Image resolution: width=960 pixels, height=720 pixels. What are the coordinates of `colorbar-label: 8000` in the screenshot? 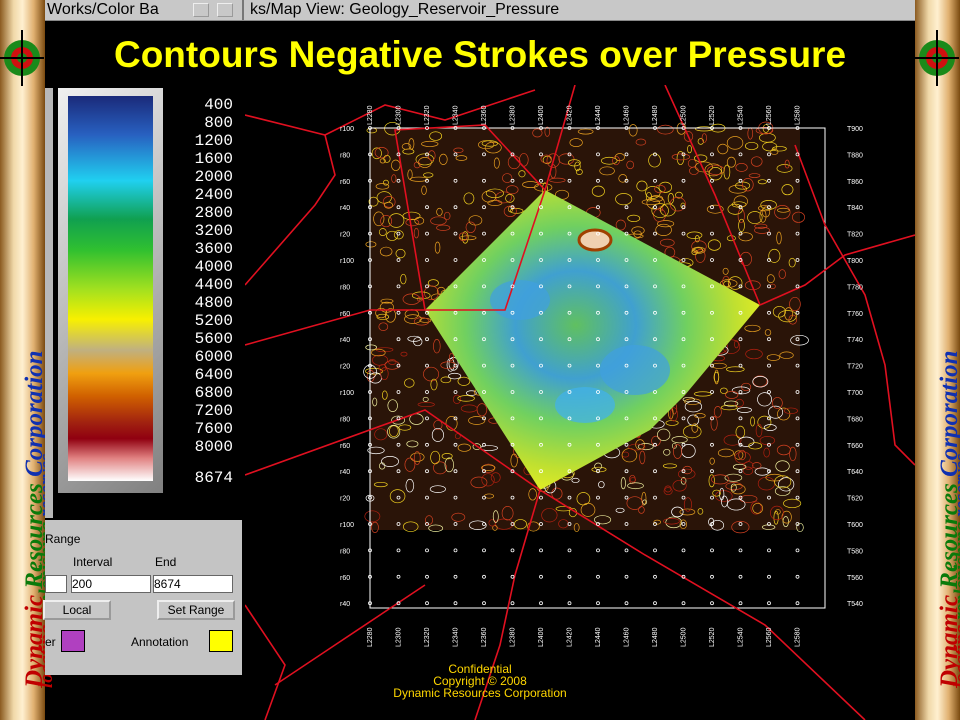 It's located at (213, 447).